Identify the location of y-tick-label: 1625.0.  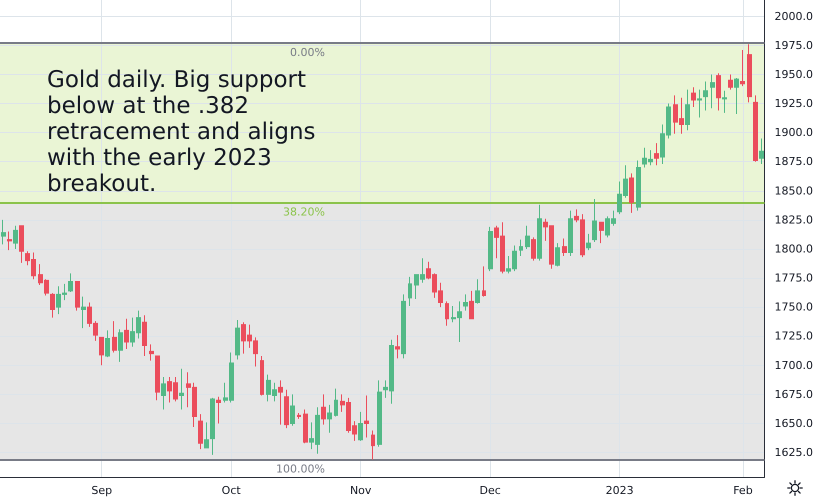
(794, 453).